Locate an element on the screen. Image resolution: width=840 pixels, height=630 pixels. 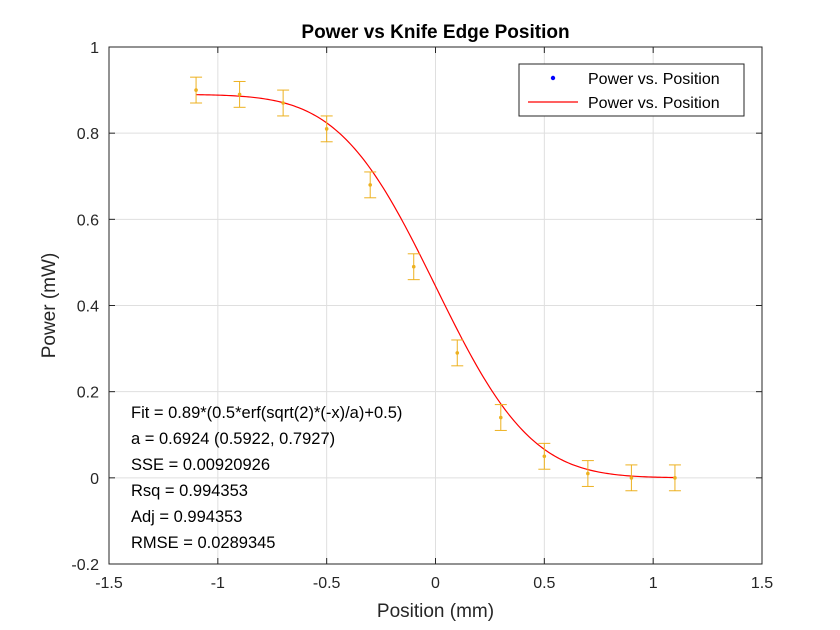
x-axis-label: Position (mm) is located at coordinates (435, 611).